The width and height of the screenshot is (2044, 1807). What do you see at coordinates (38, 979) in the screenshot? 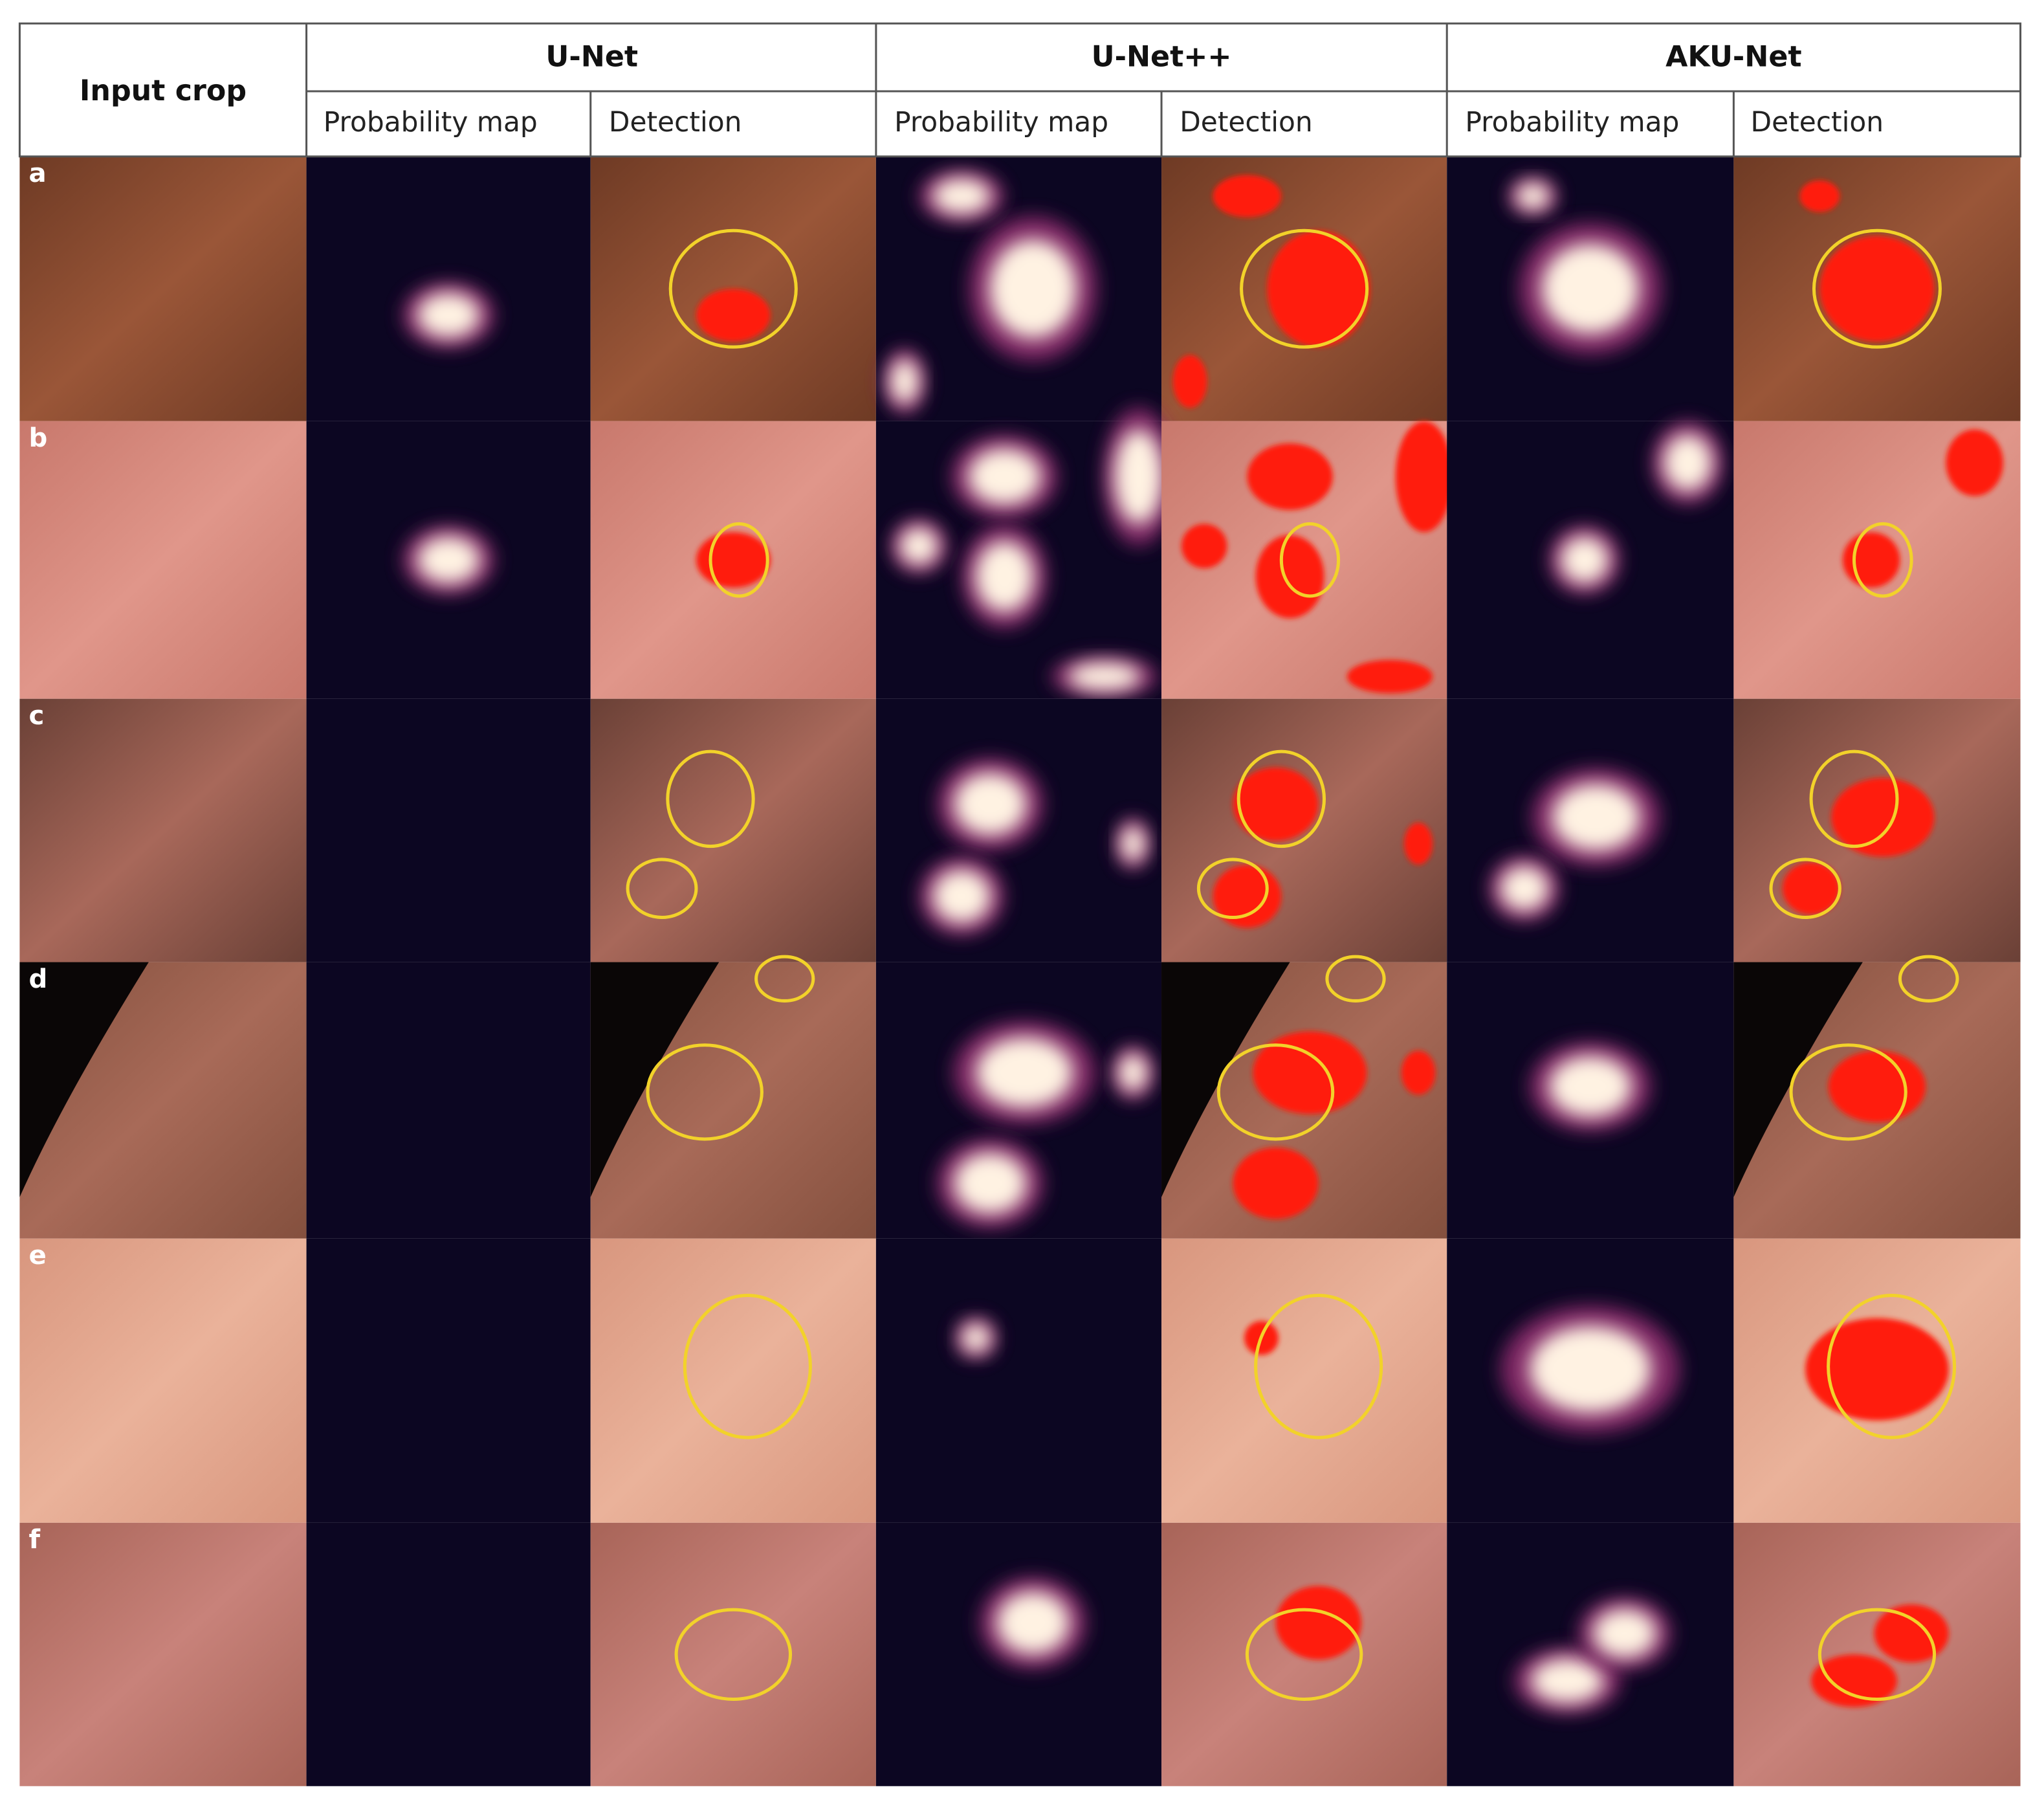
I see `row-label: d` at bounding box center [38, 979].